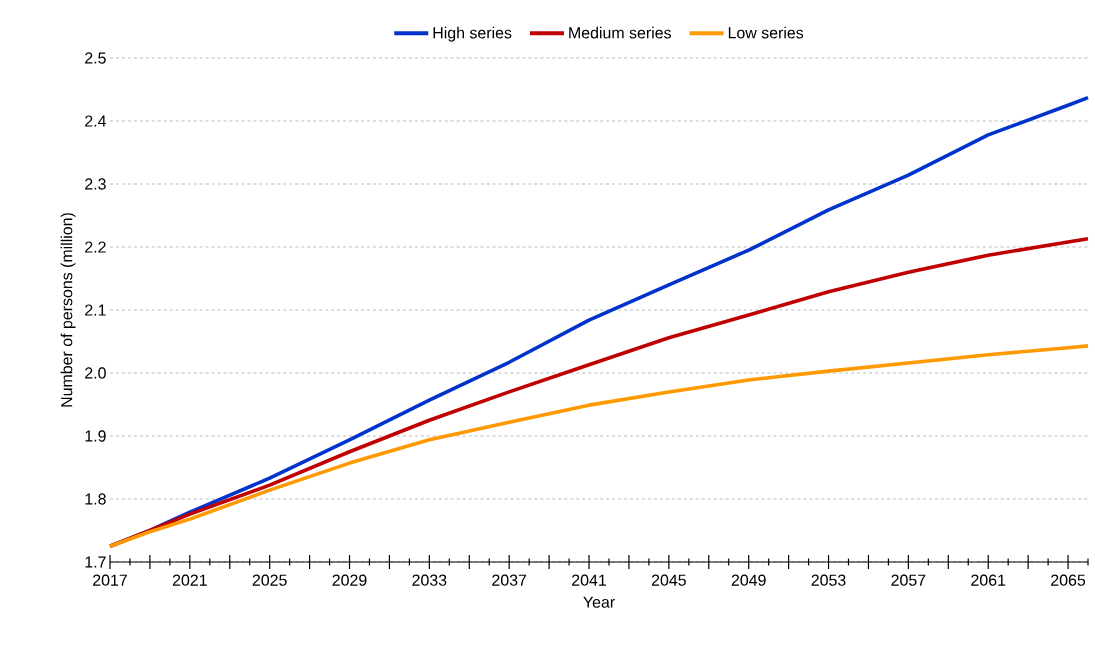 The image size is (1095, 648). Describe the element at coordinates (988, 580) in the screenshot. I see `x-tick-label: 2061` at that location.